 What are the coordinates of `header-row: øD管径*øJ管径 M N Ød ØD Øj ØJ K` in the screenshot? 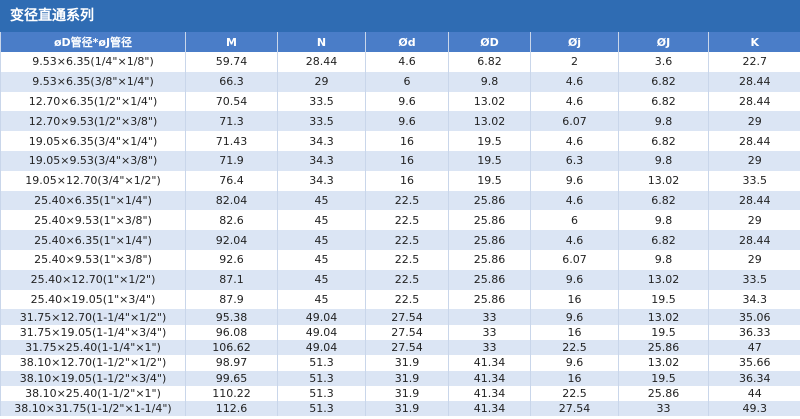 It's located at (400, 42).